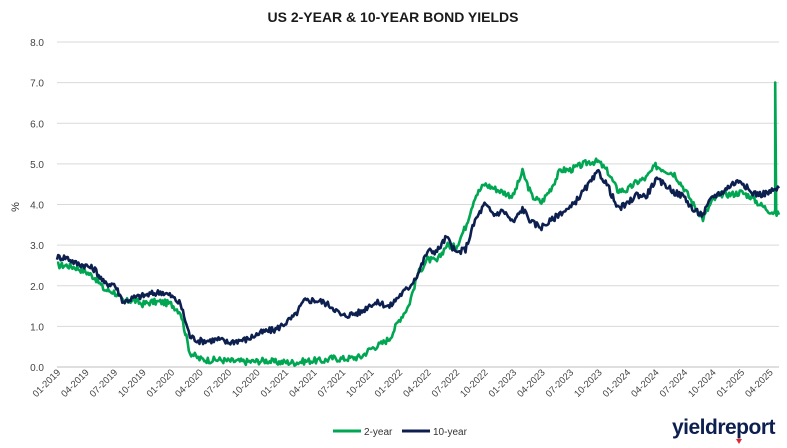  Describe the element at coordinates (674, 383) in the screenshot. I see `x-tick-label: 07-2024` at that location.